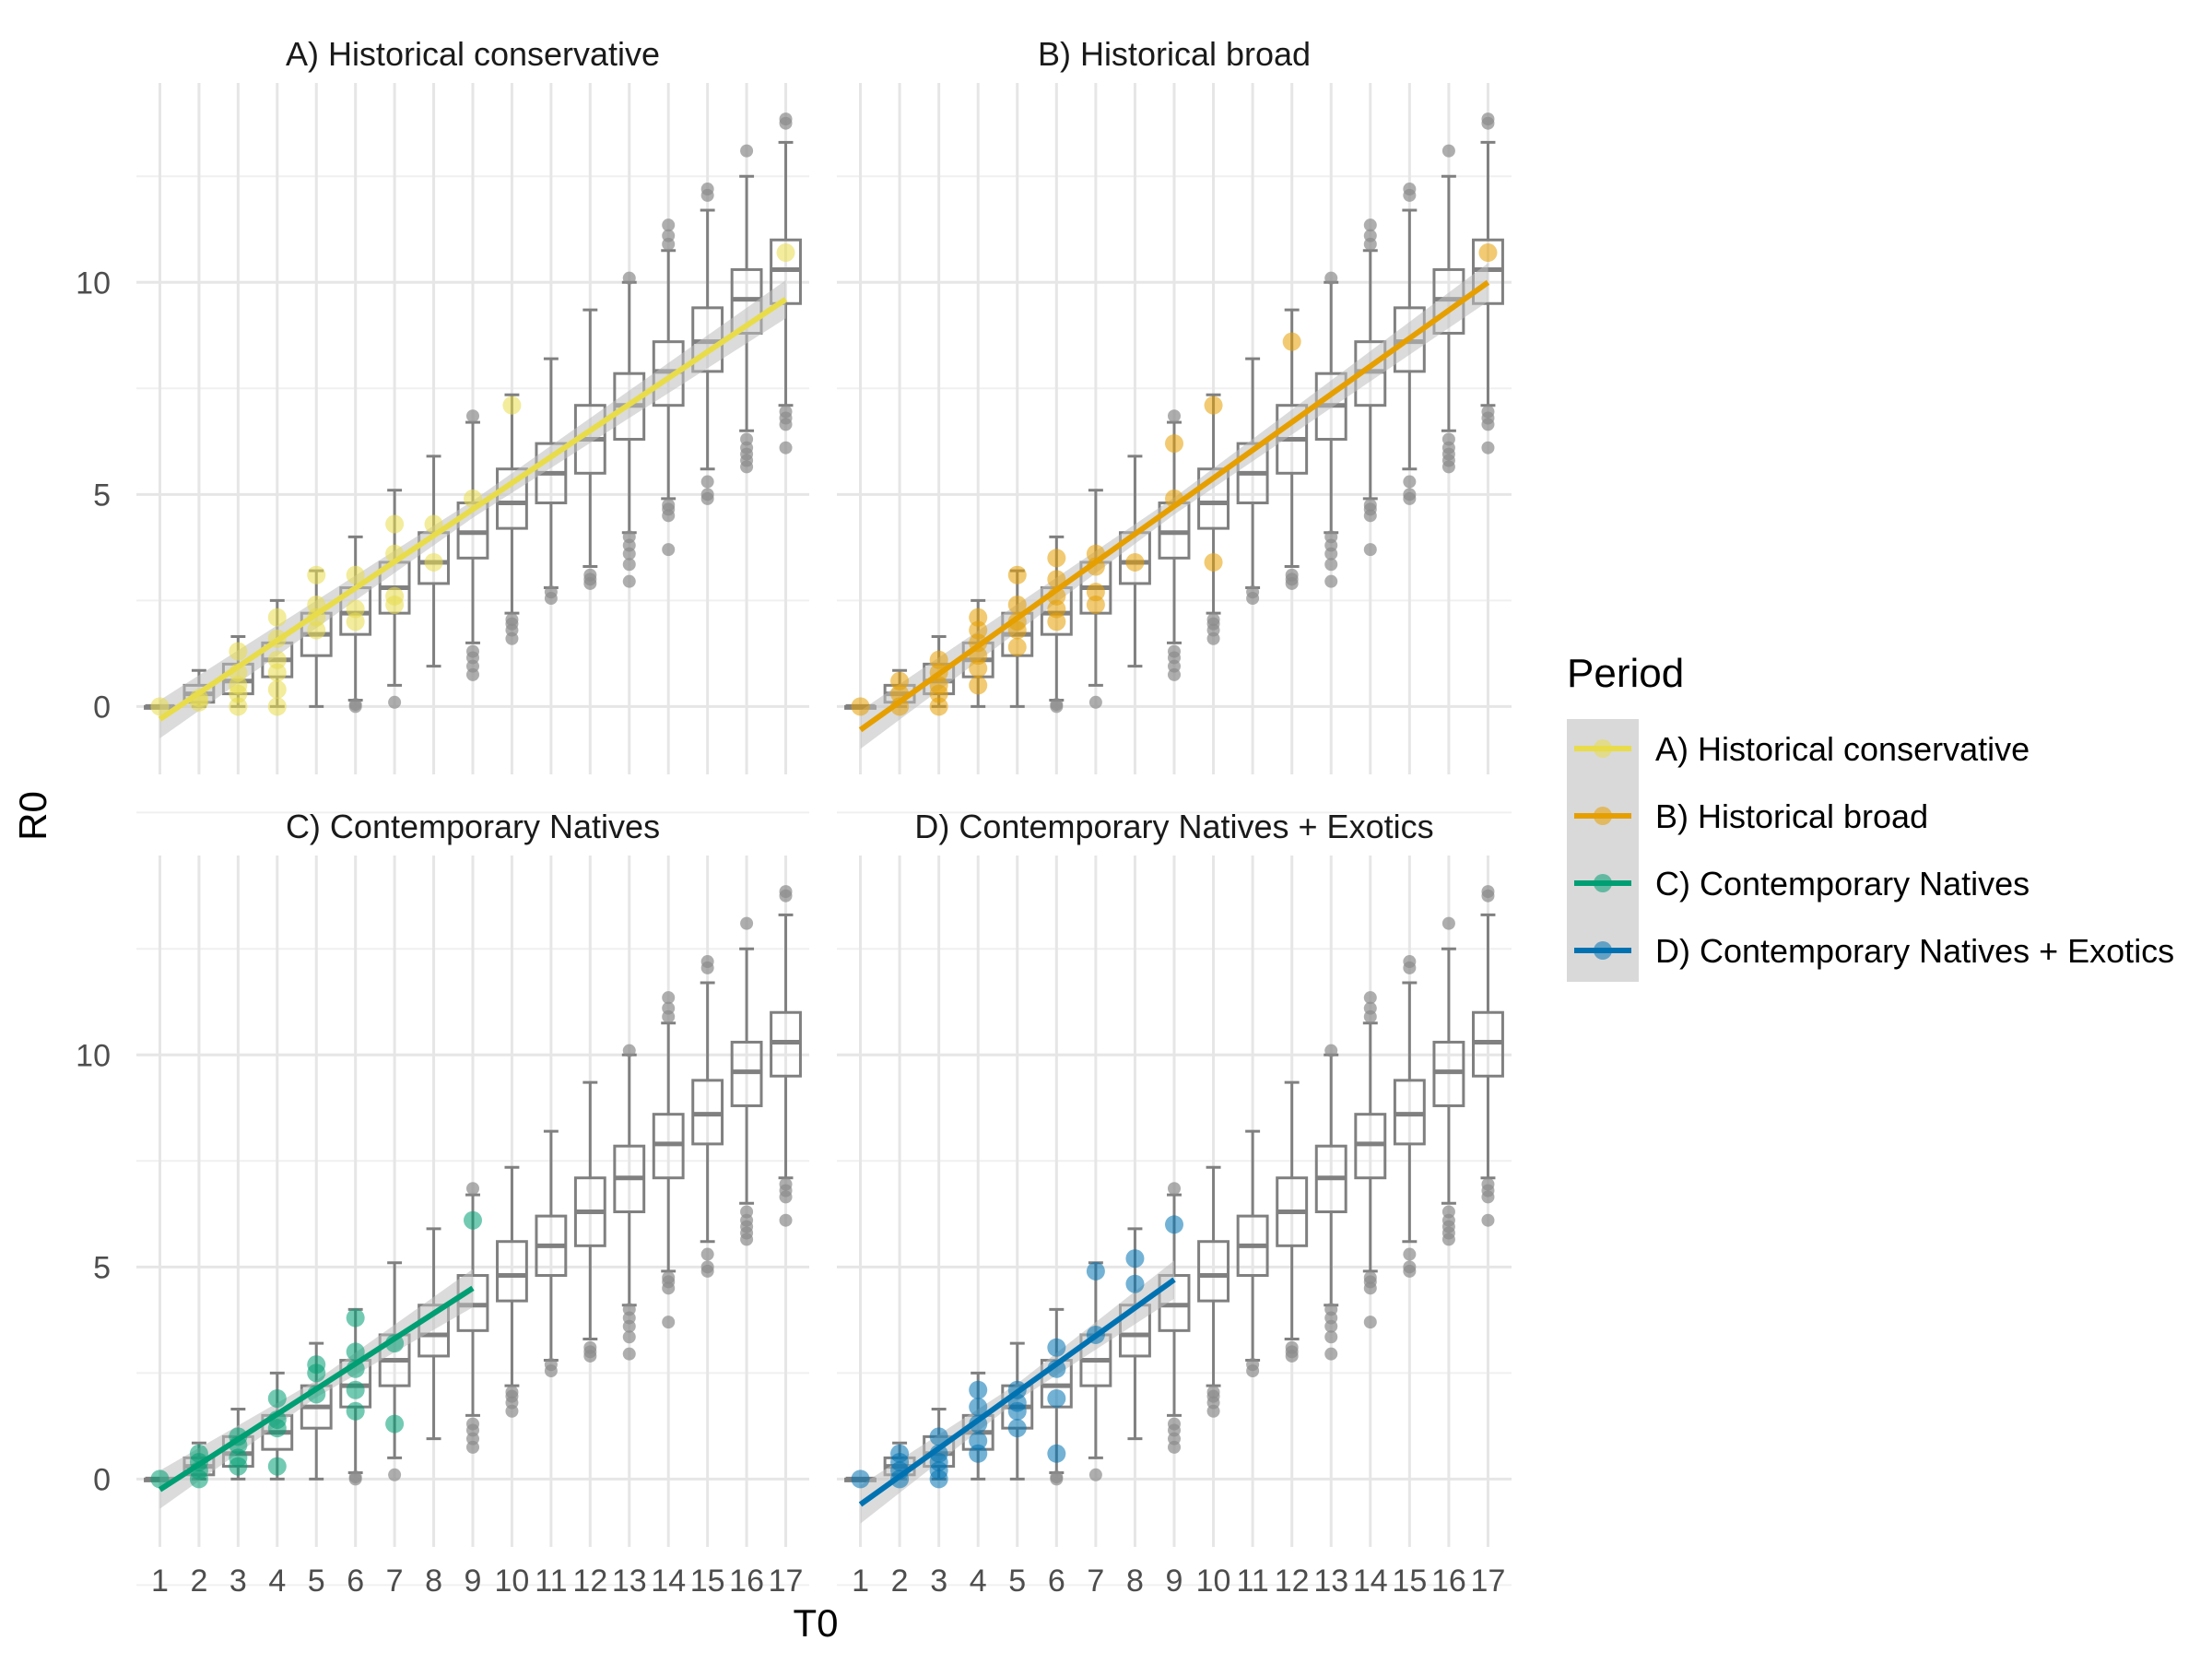 This screenshot has width=2212, height=1664. I want to click on x-tick-label: 1, so click(860, 1581).